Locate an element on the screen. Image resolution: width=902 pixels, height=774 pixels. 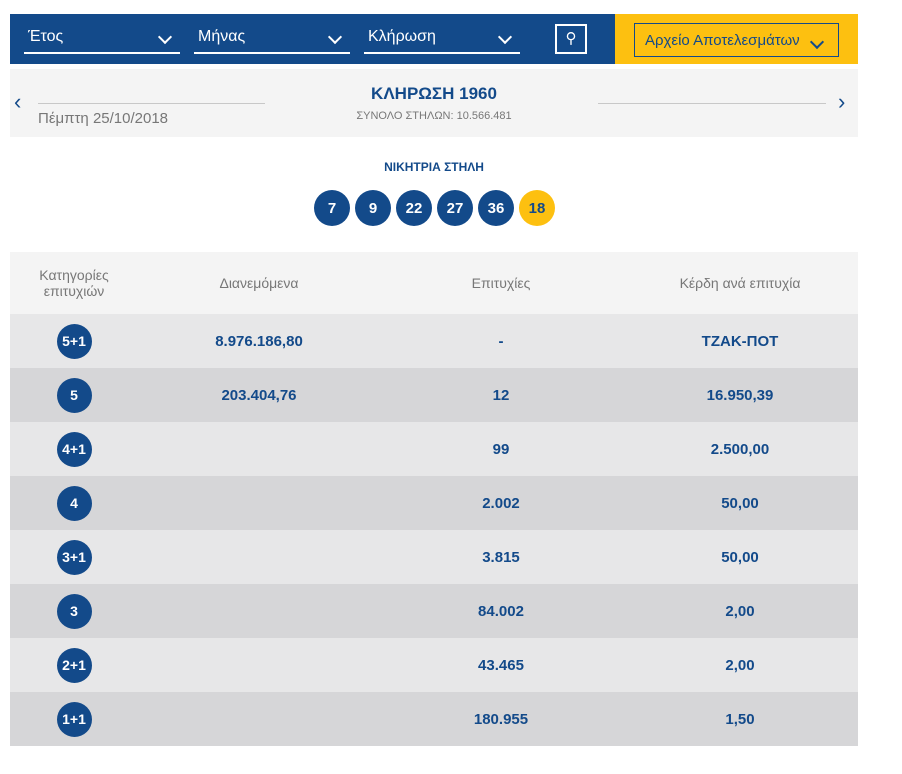
category-cell: 5+1 is located at coordinates (74, 341).